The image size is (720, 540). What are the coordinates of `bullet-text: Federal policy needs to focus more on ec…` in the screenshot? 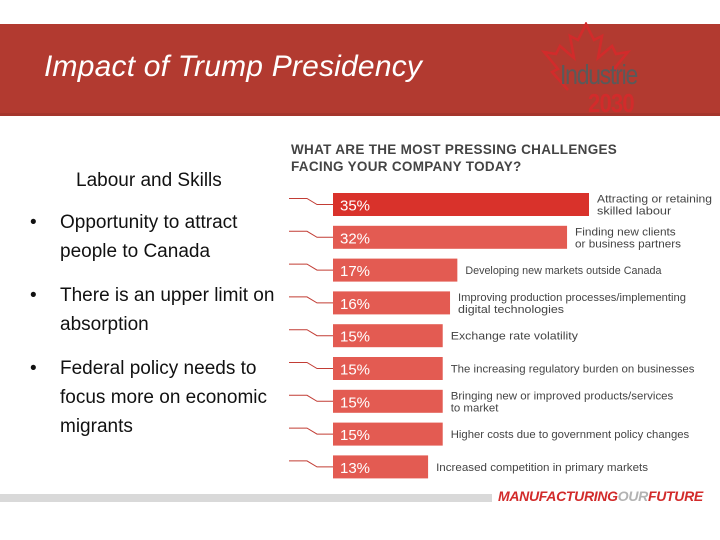 It's located at (163, 397).